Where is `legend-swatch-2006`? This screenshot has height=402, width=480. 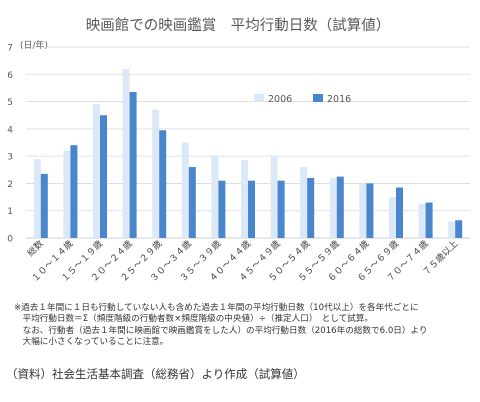
legend-swatch-2006 is located at coordinates (259, 98).